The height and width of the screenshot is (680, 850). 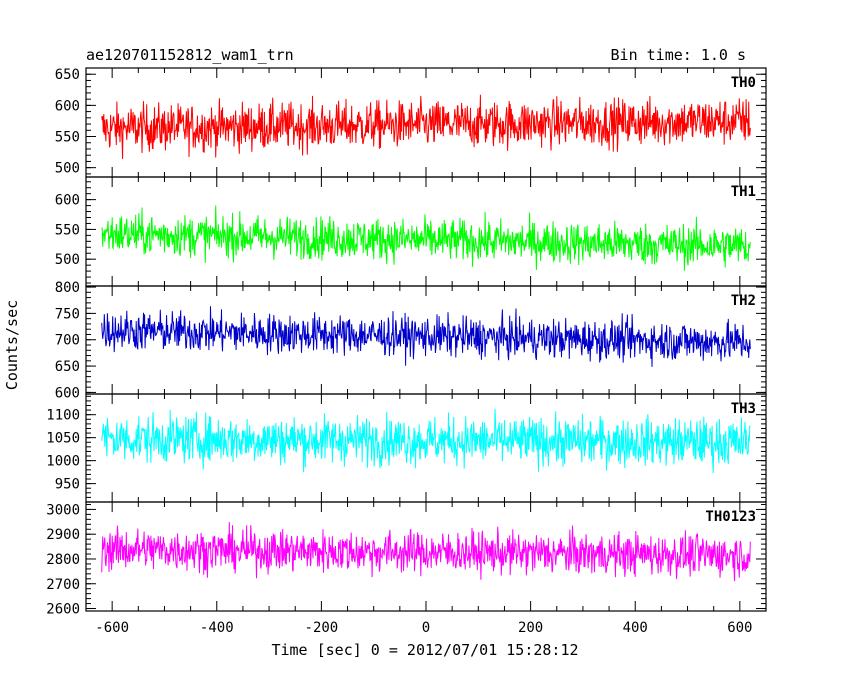 I want to click on y-axis-label: Counts/sec, so click(x=12, y=345).